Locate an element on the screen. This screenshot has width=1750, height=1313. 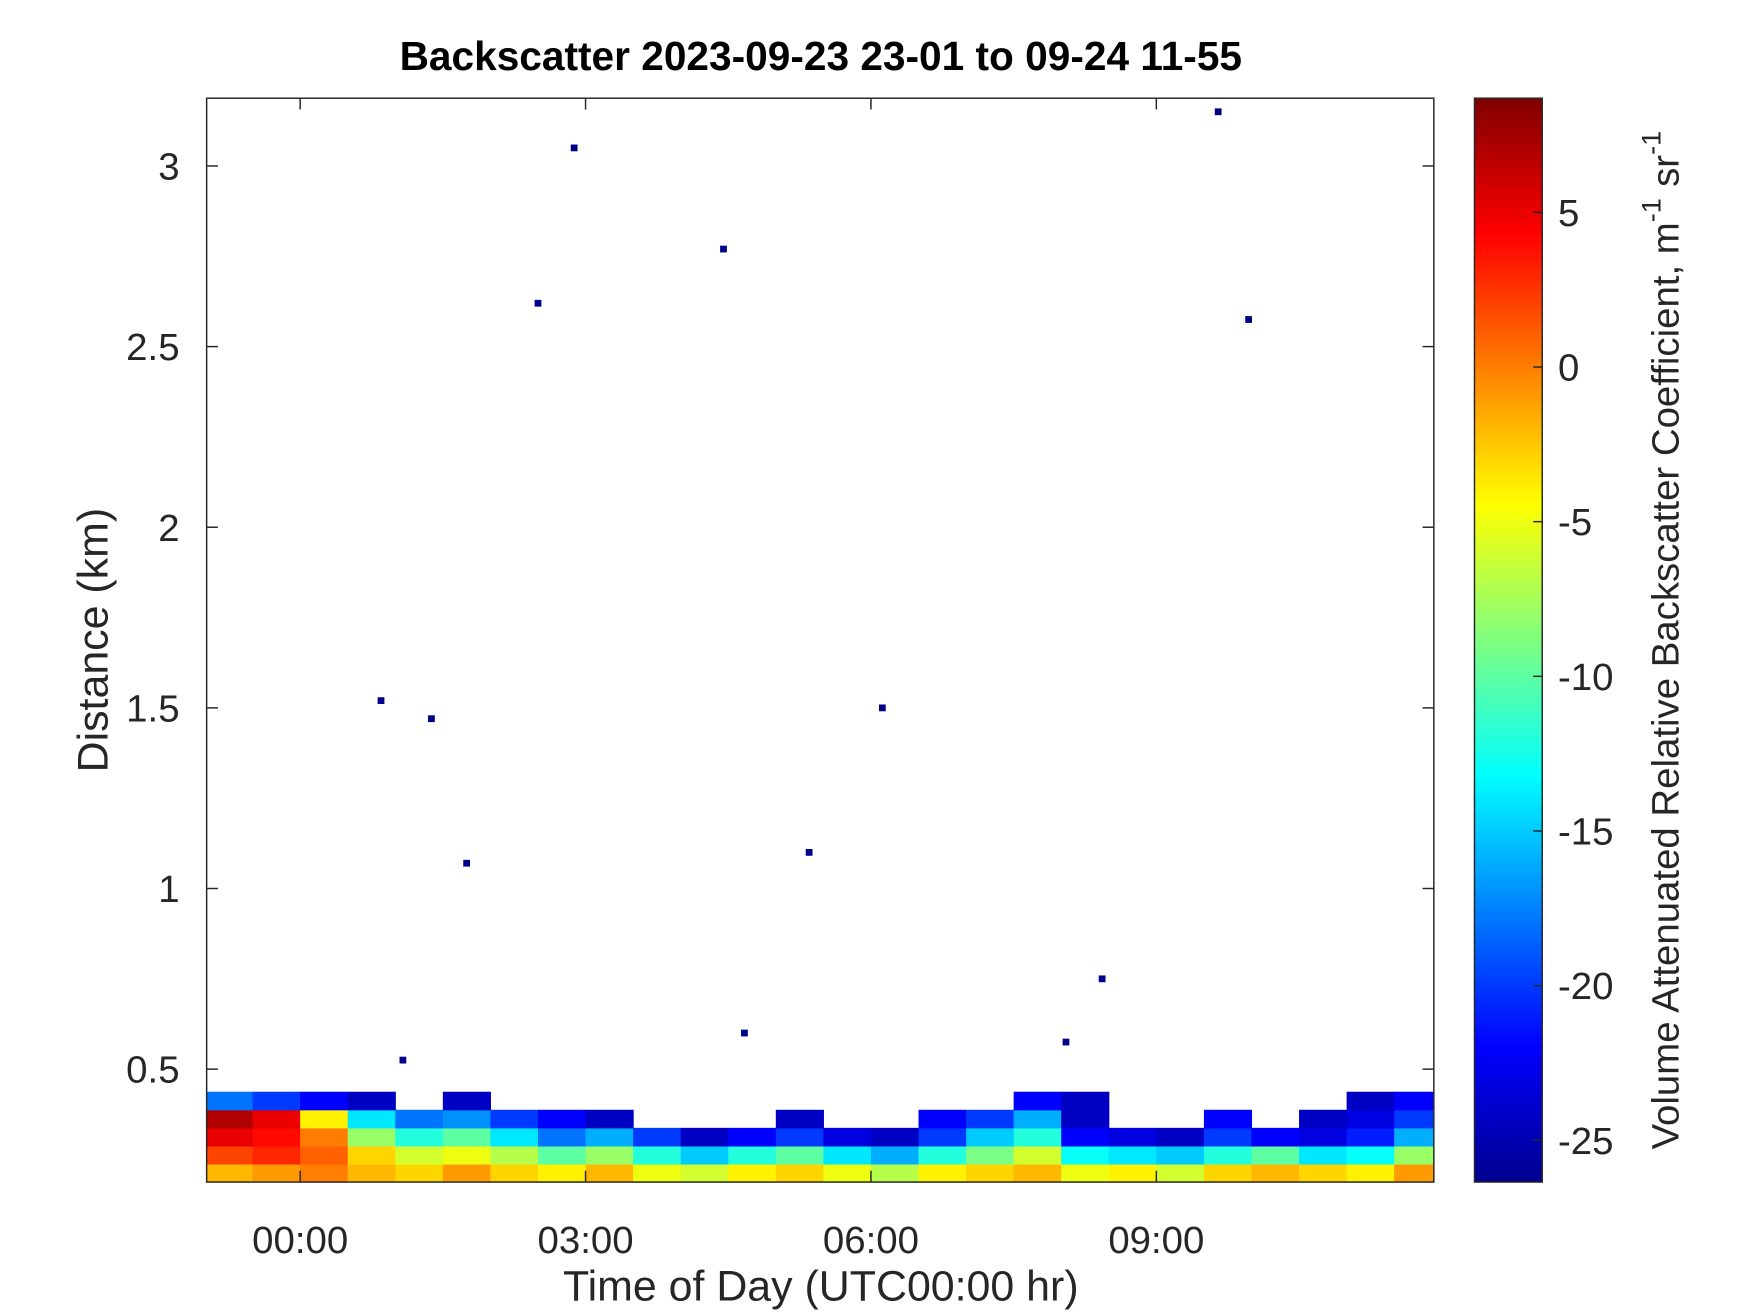
colorbar-tick-label: -15 is located at coordinates (1585, 832).